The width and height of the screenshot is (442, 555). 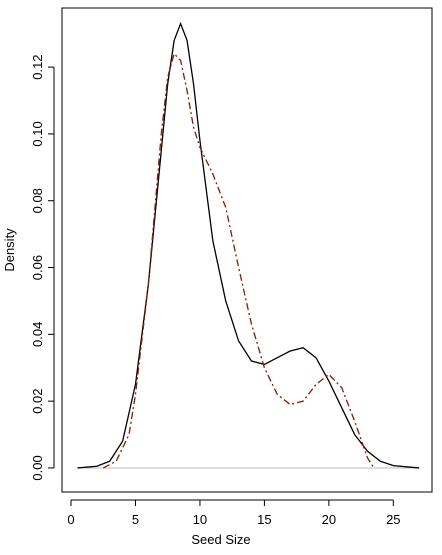 What do you see at coordinates (135, 519) in the screenshot?
I see `x-tick-label: 5` at bounding box center [135, 519].